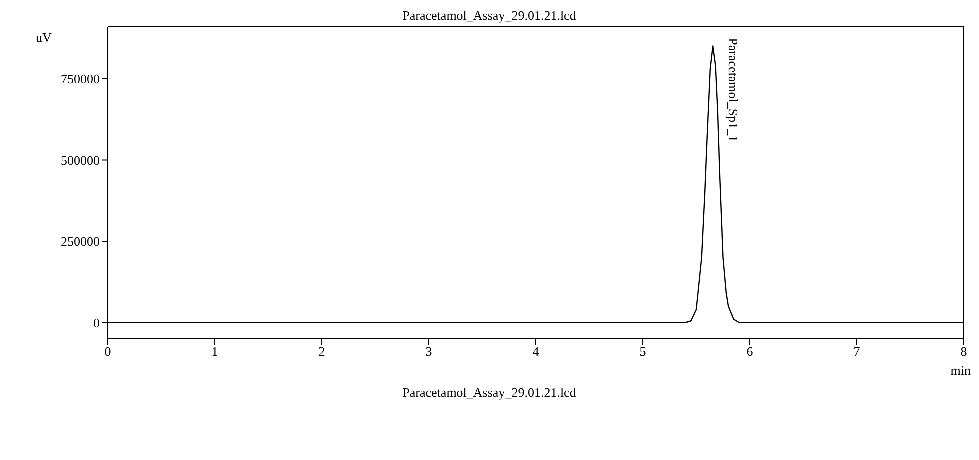 This screenshot has height=460, width=979. Describe the element at coordinates (44, 38) in the screenshot. I see `y-axis-title: uV` at that location.